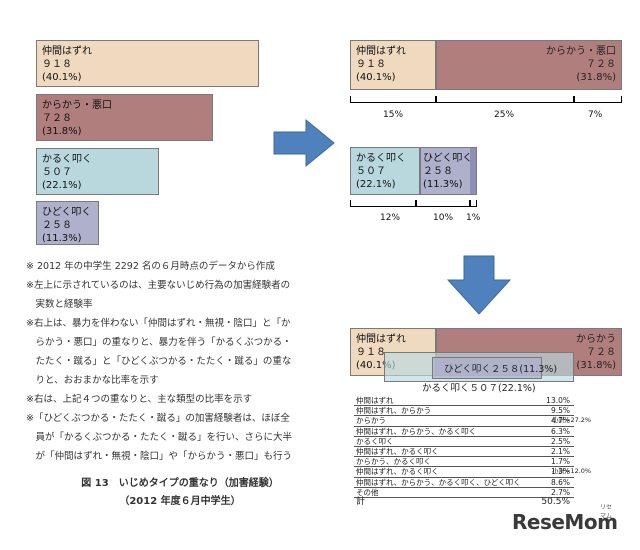  Describe the element at coordinates (473, 218) in the screenshot. I see `pct-label-1: 1%` at that location.